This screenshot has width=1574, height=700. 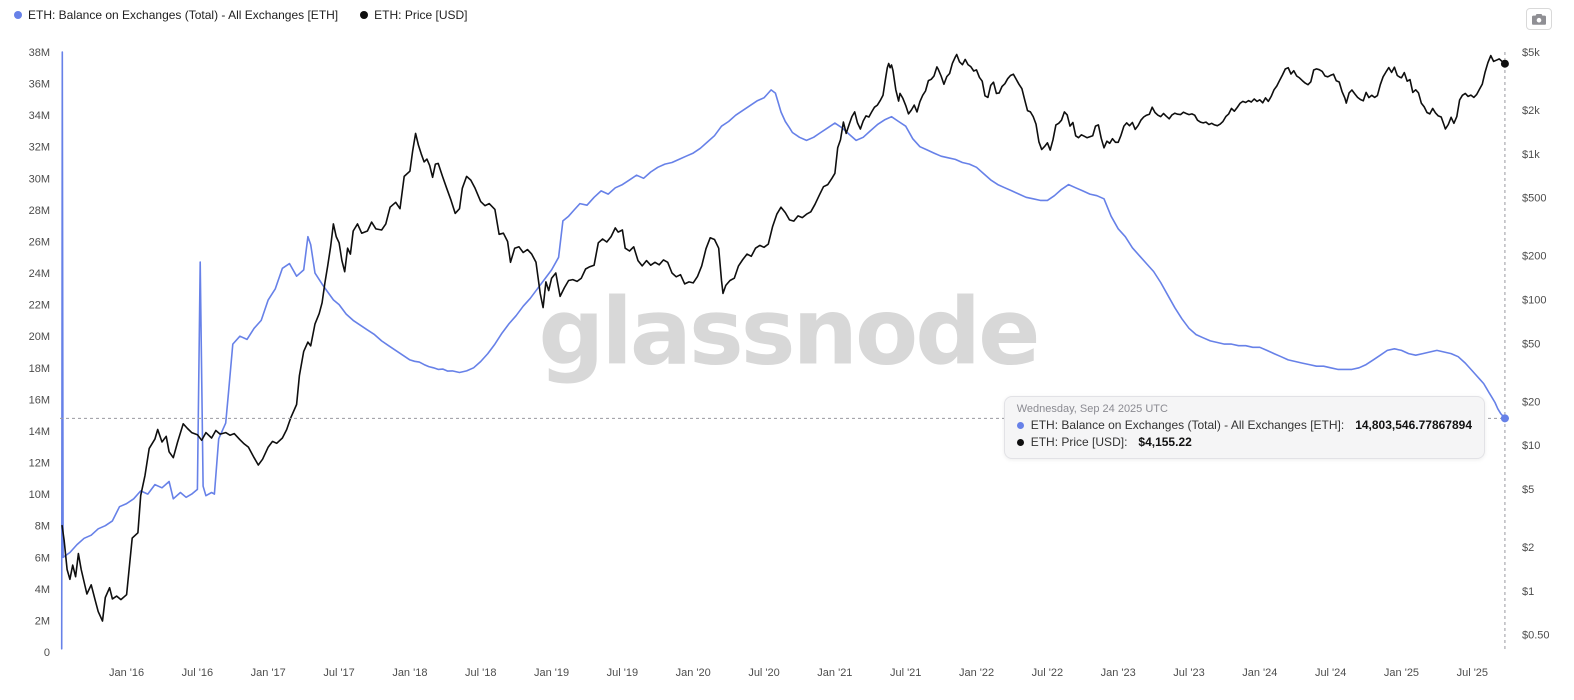 What do you see at coordinates (693, 673) in the screenshot?
I see `svg-text: Jan '20` at bounding box center [693, 673].